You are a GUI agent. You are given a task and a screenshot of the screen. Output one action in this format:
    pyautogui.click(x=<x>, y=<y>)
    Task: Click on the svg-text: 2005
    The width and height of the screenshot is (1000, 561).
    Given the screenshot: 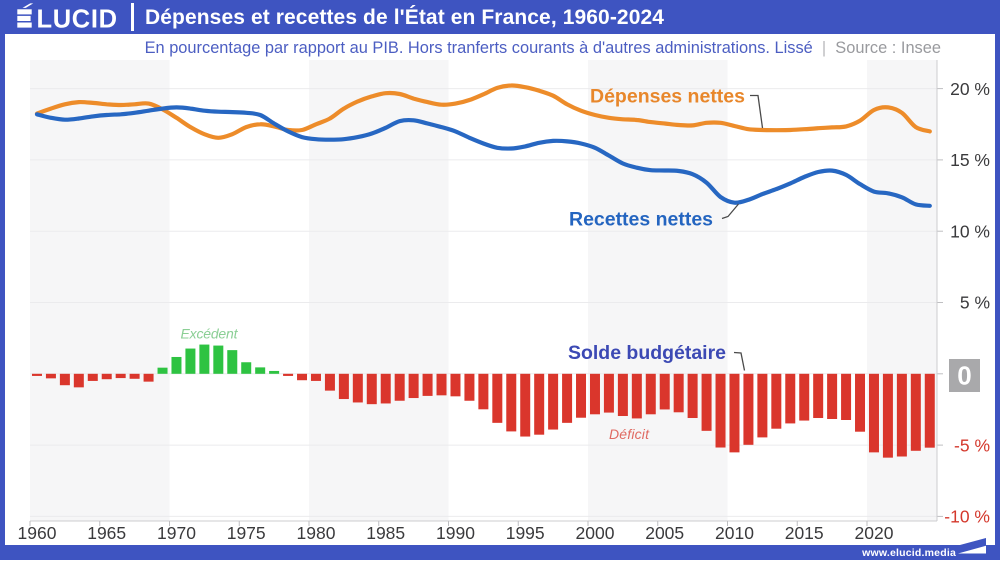 What is the action you would take?
    pyautogui.click(x=664, y=533)
    